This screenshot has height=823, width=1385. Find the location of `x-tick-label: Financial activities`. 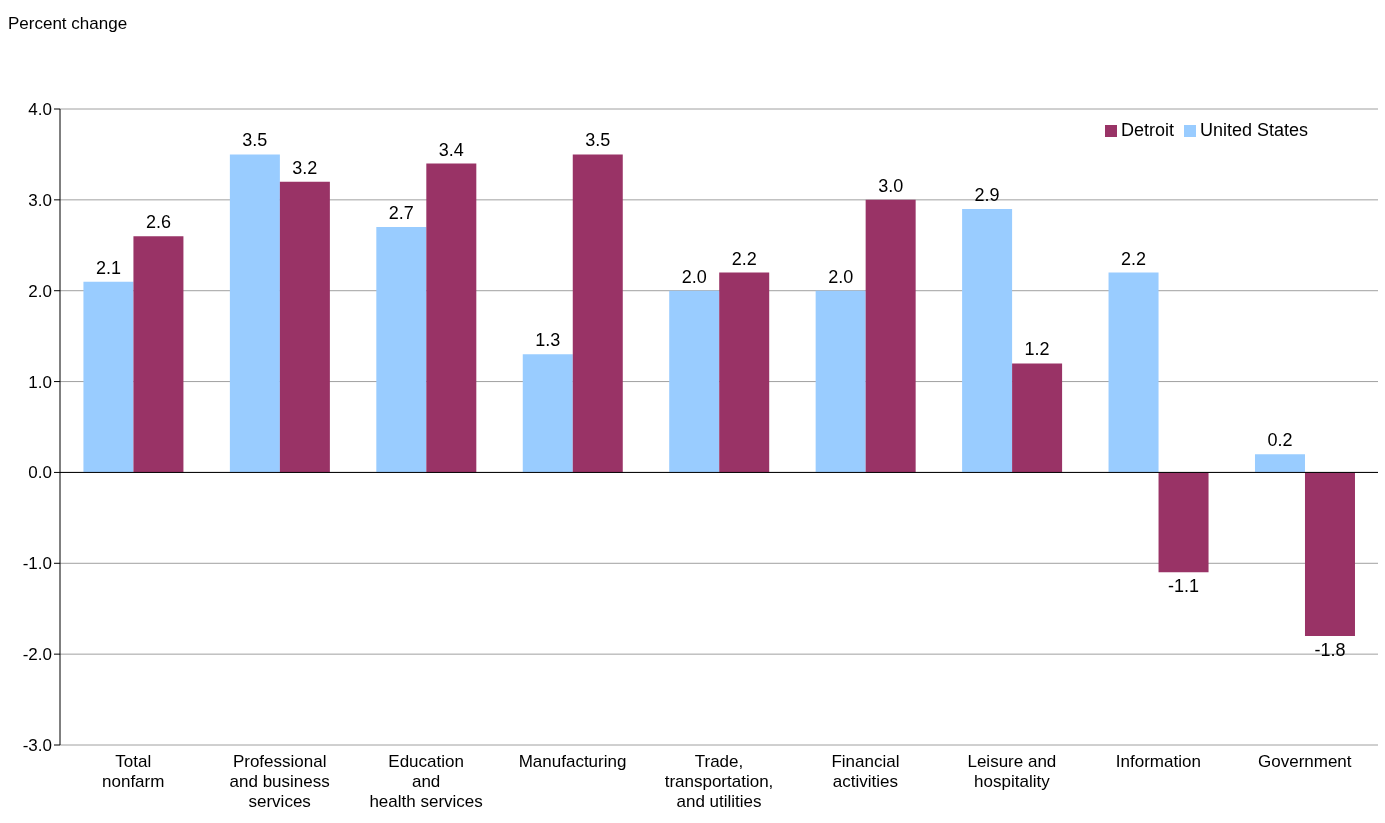

x-tick-label: Financial activities is located at coordinates (865, 771).